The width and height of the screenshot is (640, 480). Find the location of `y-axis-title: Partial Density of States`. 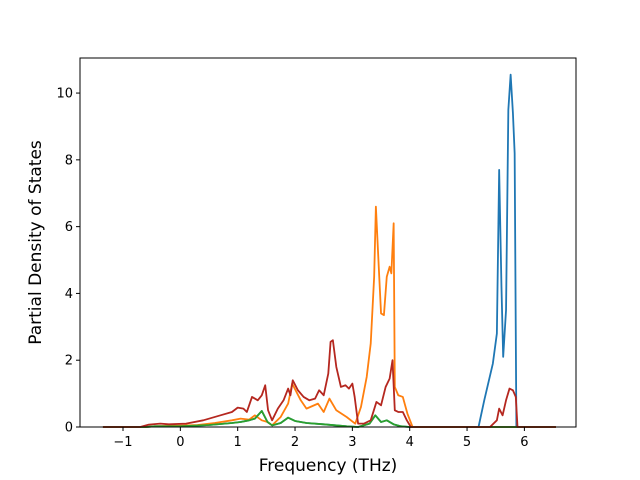

y-axis-title: Partial Density of States is located at coordinates (36, 242).